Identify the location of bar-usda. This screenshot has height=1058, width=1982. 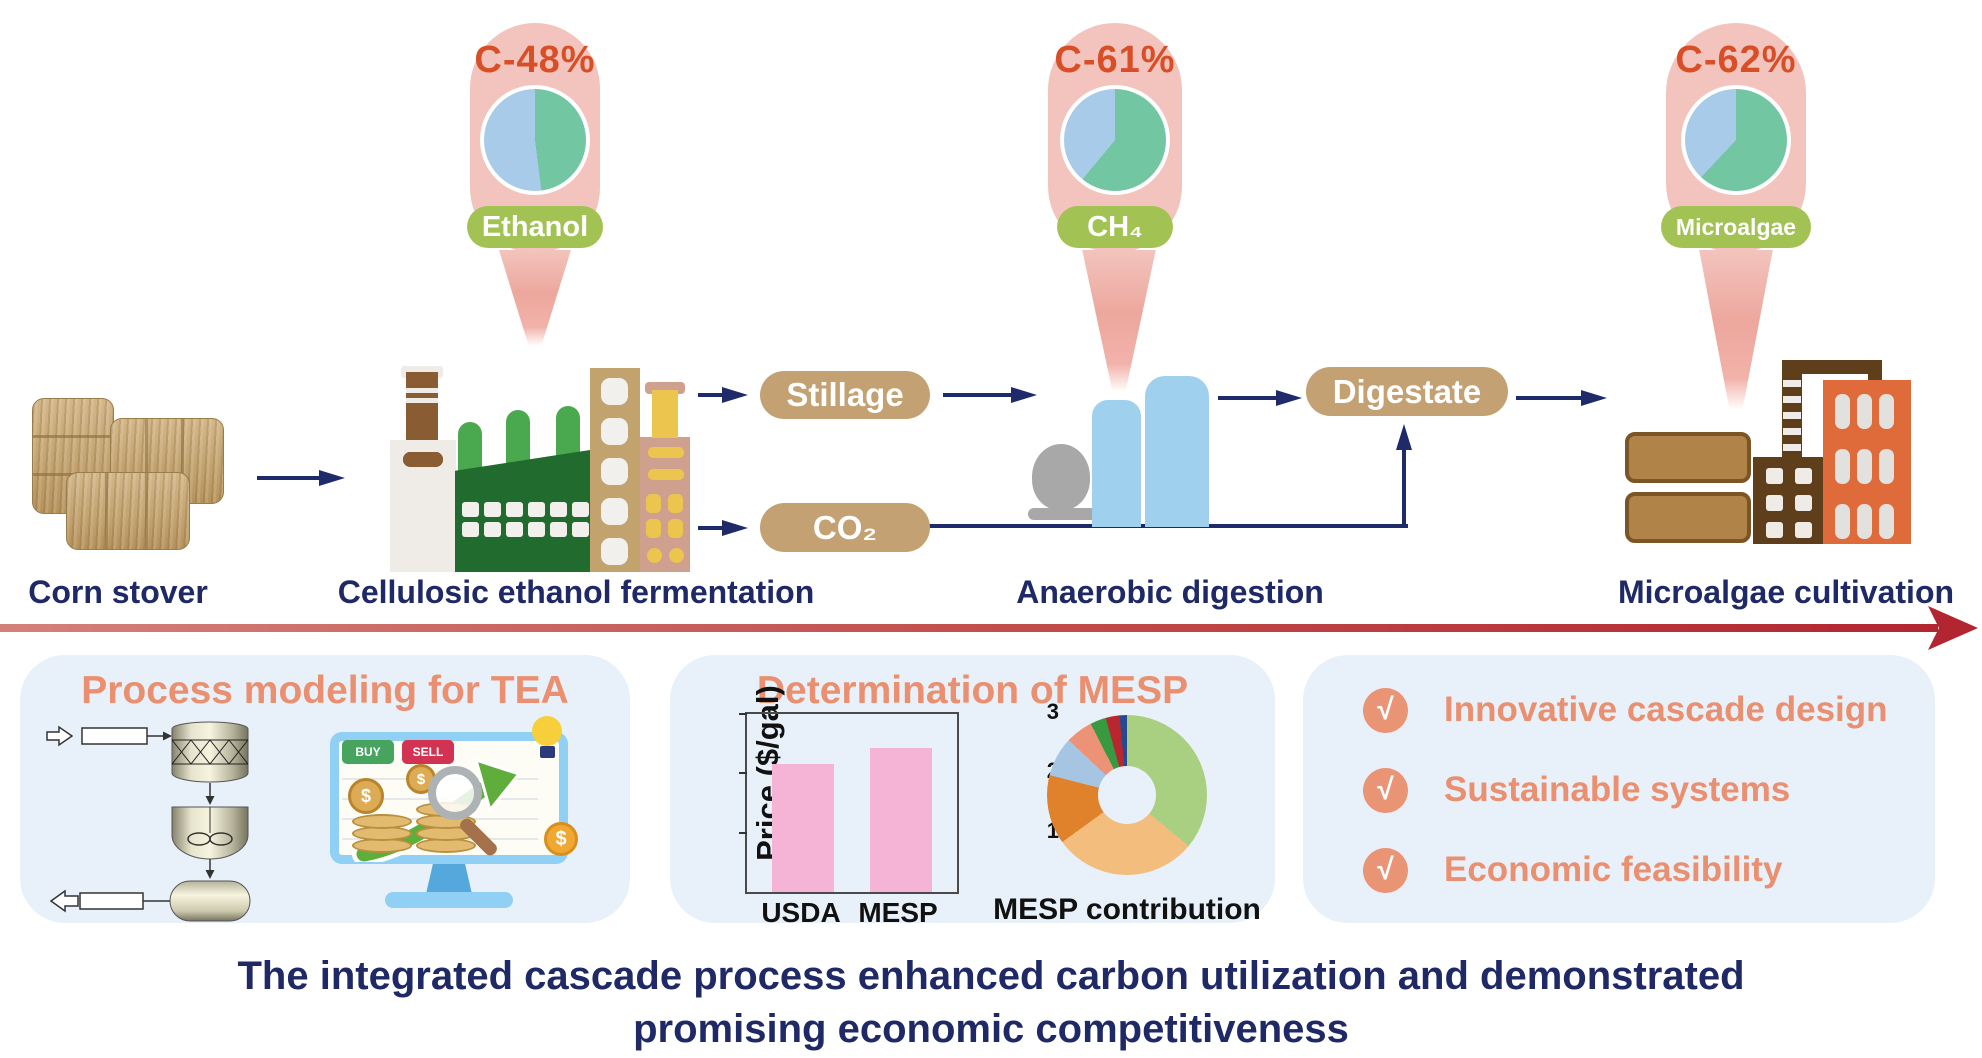
(803, 828).